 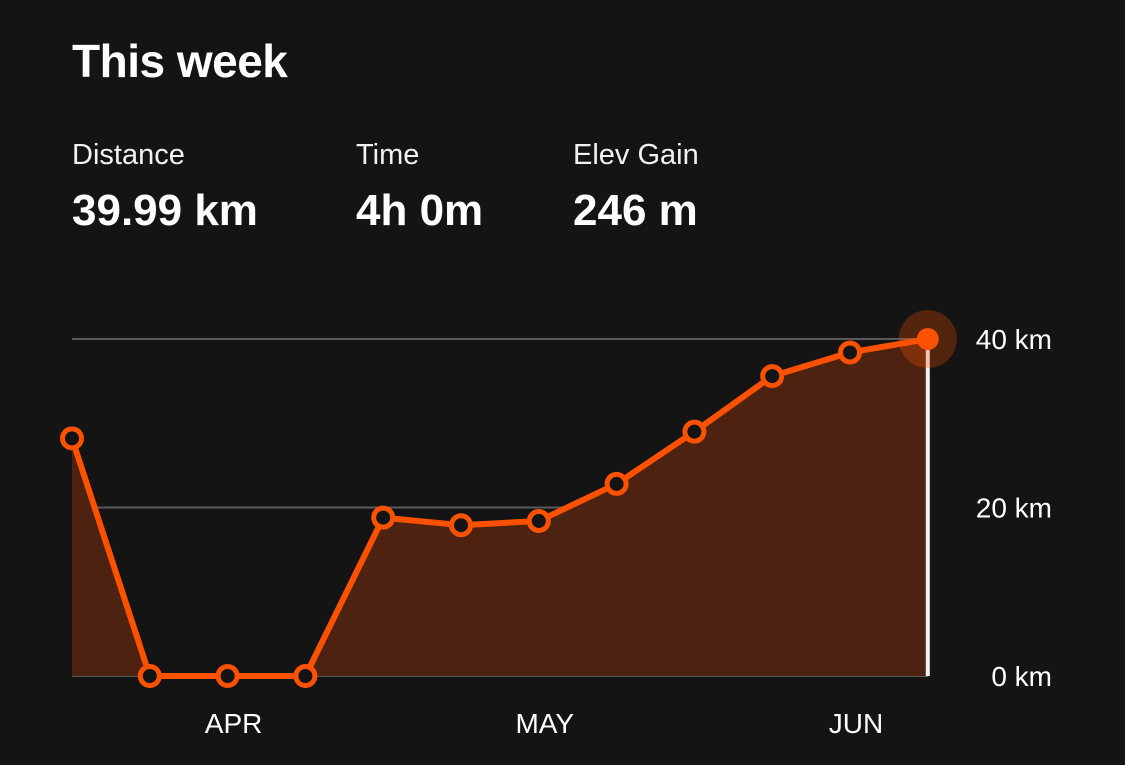 I want to click on page-title: This week, so click(x=180, y=61).